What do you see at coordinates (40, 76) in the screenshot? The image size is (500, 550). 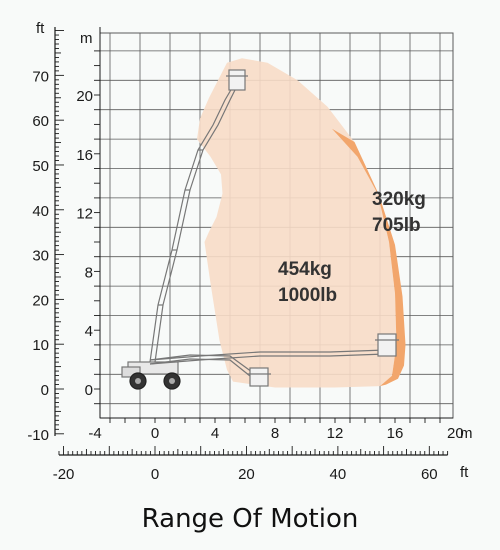 I see `feet-y-tick-label: 70` at bounding box center [40, 76].